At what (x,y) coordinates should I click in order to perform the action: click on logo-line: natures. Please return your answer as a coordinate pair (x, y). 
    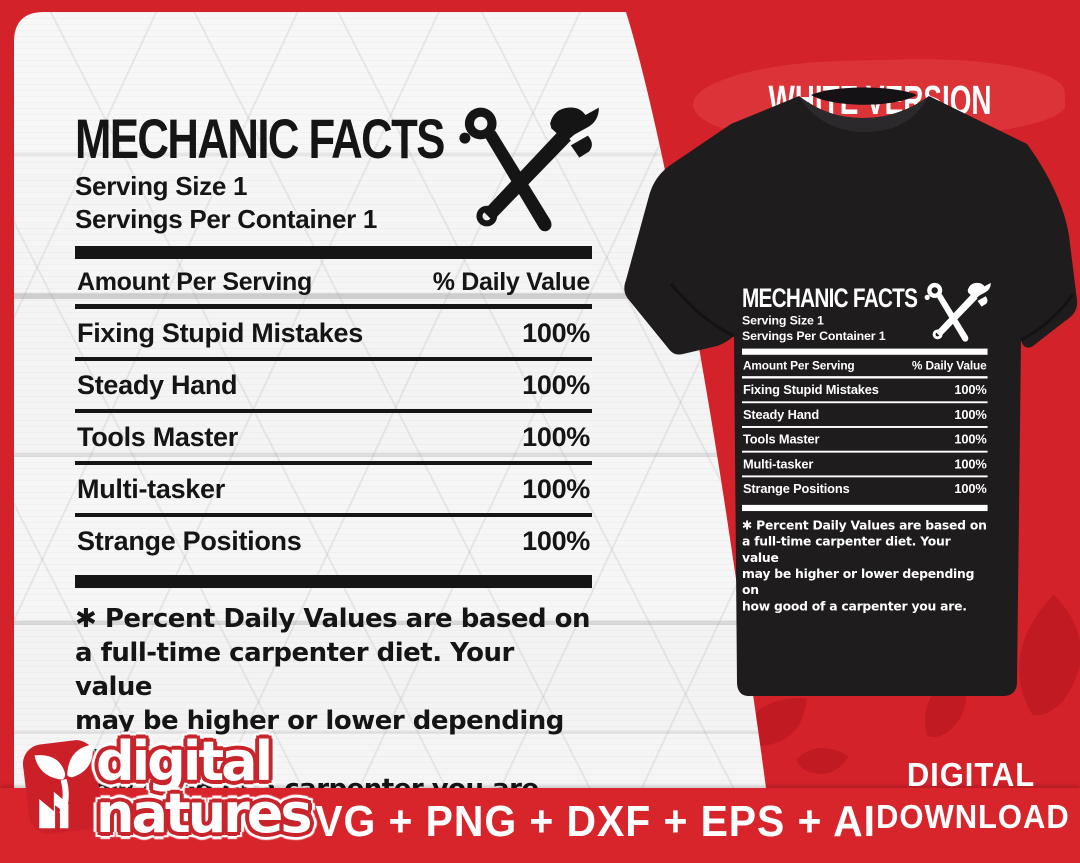
    Looking at the image, I should click on (204, 813).